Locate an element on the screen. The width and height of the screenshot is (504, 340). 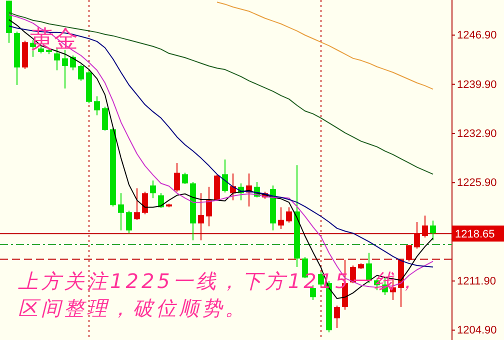
ref-line-label: 1218.65 is located at coordinates (475, 234).